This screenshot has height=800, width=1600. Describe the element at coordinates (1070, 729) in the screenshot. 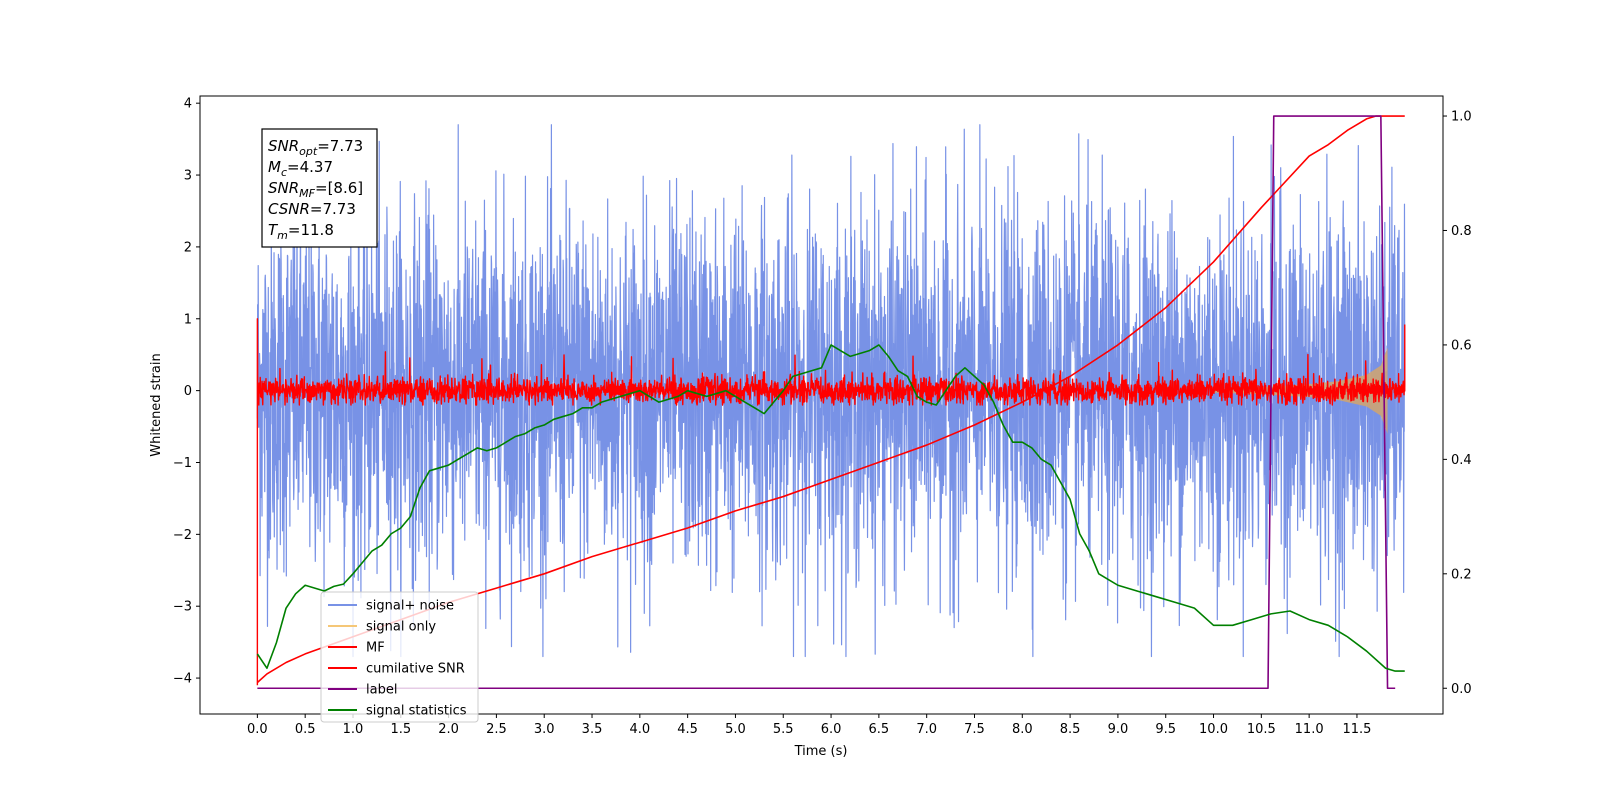

I see `x-tick-label: 8.5` at that location.